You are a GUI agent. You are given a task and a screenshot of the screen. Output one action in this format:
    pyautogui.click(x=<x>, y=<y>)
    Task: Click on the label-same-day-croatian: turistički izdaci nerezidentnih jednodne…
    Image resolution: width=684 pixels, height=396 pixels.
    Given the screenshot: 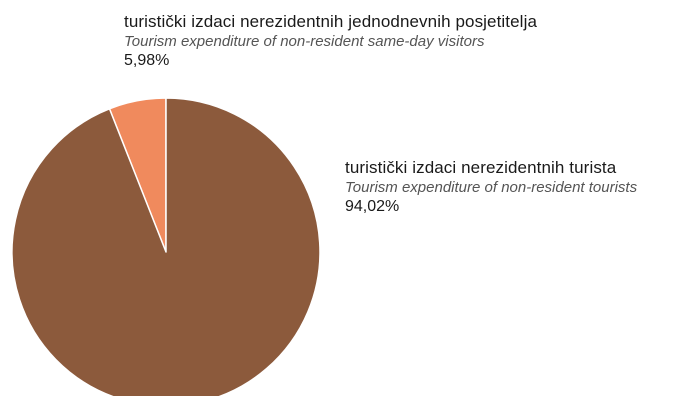 What is the action you would take?
    pyautogui.click(x=330, y=21)
    